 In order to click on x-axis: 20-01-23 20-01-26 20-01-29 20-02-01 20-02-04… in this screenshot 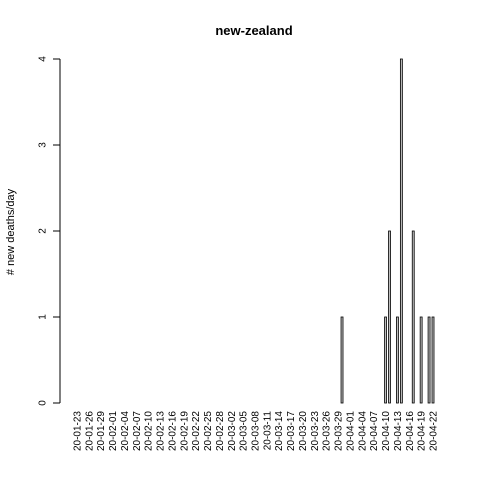, I will do `click(255, 431)`.